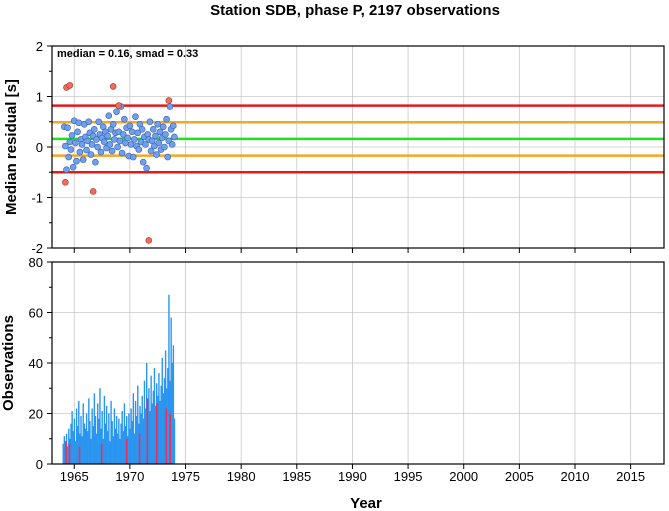  What do you see at coordinates (36, 363) in the screenshot?
I see `y-tick-label: 40` at bounding box center [36, 363].